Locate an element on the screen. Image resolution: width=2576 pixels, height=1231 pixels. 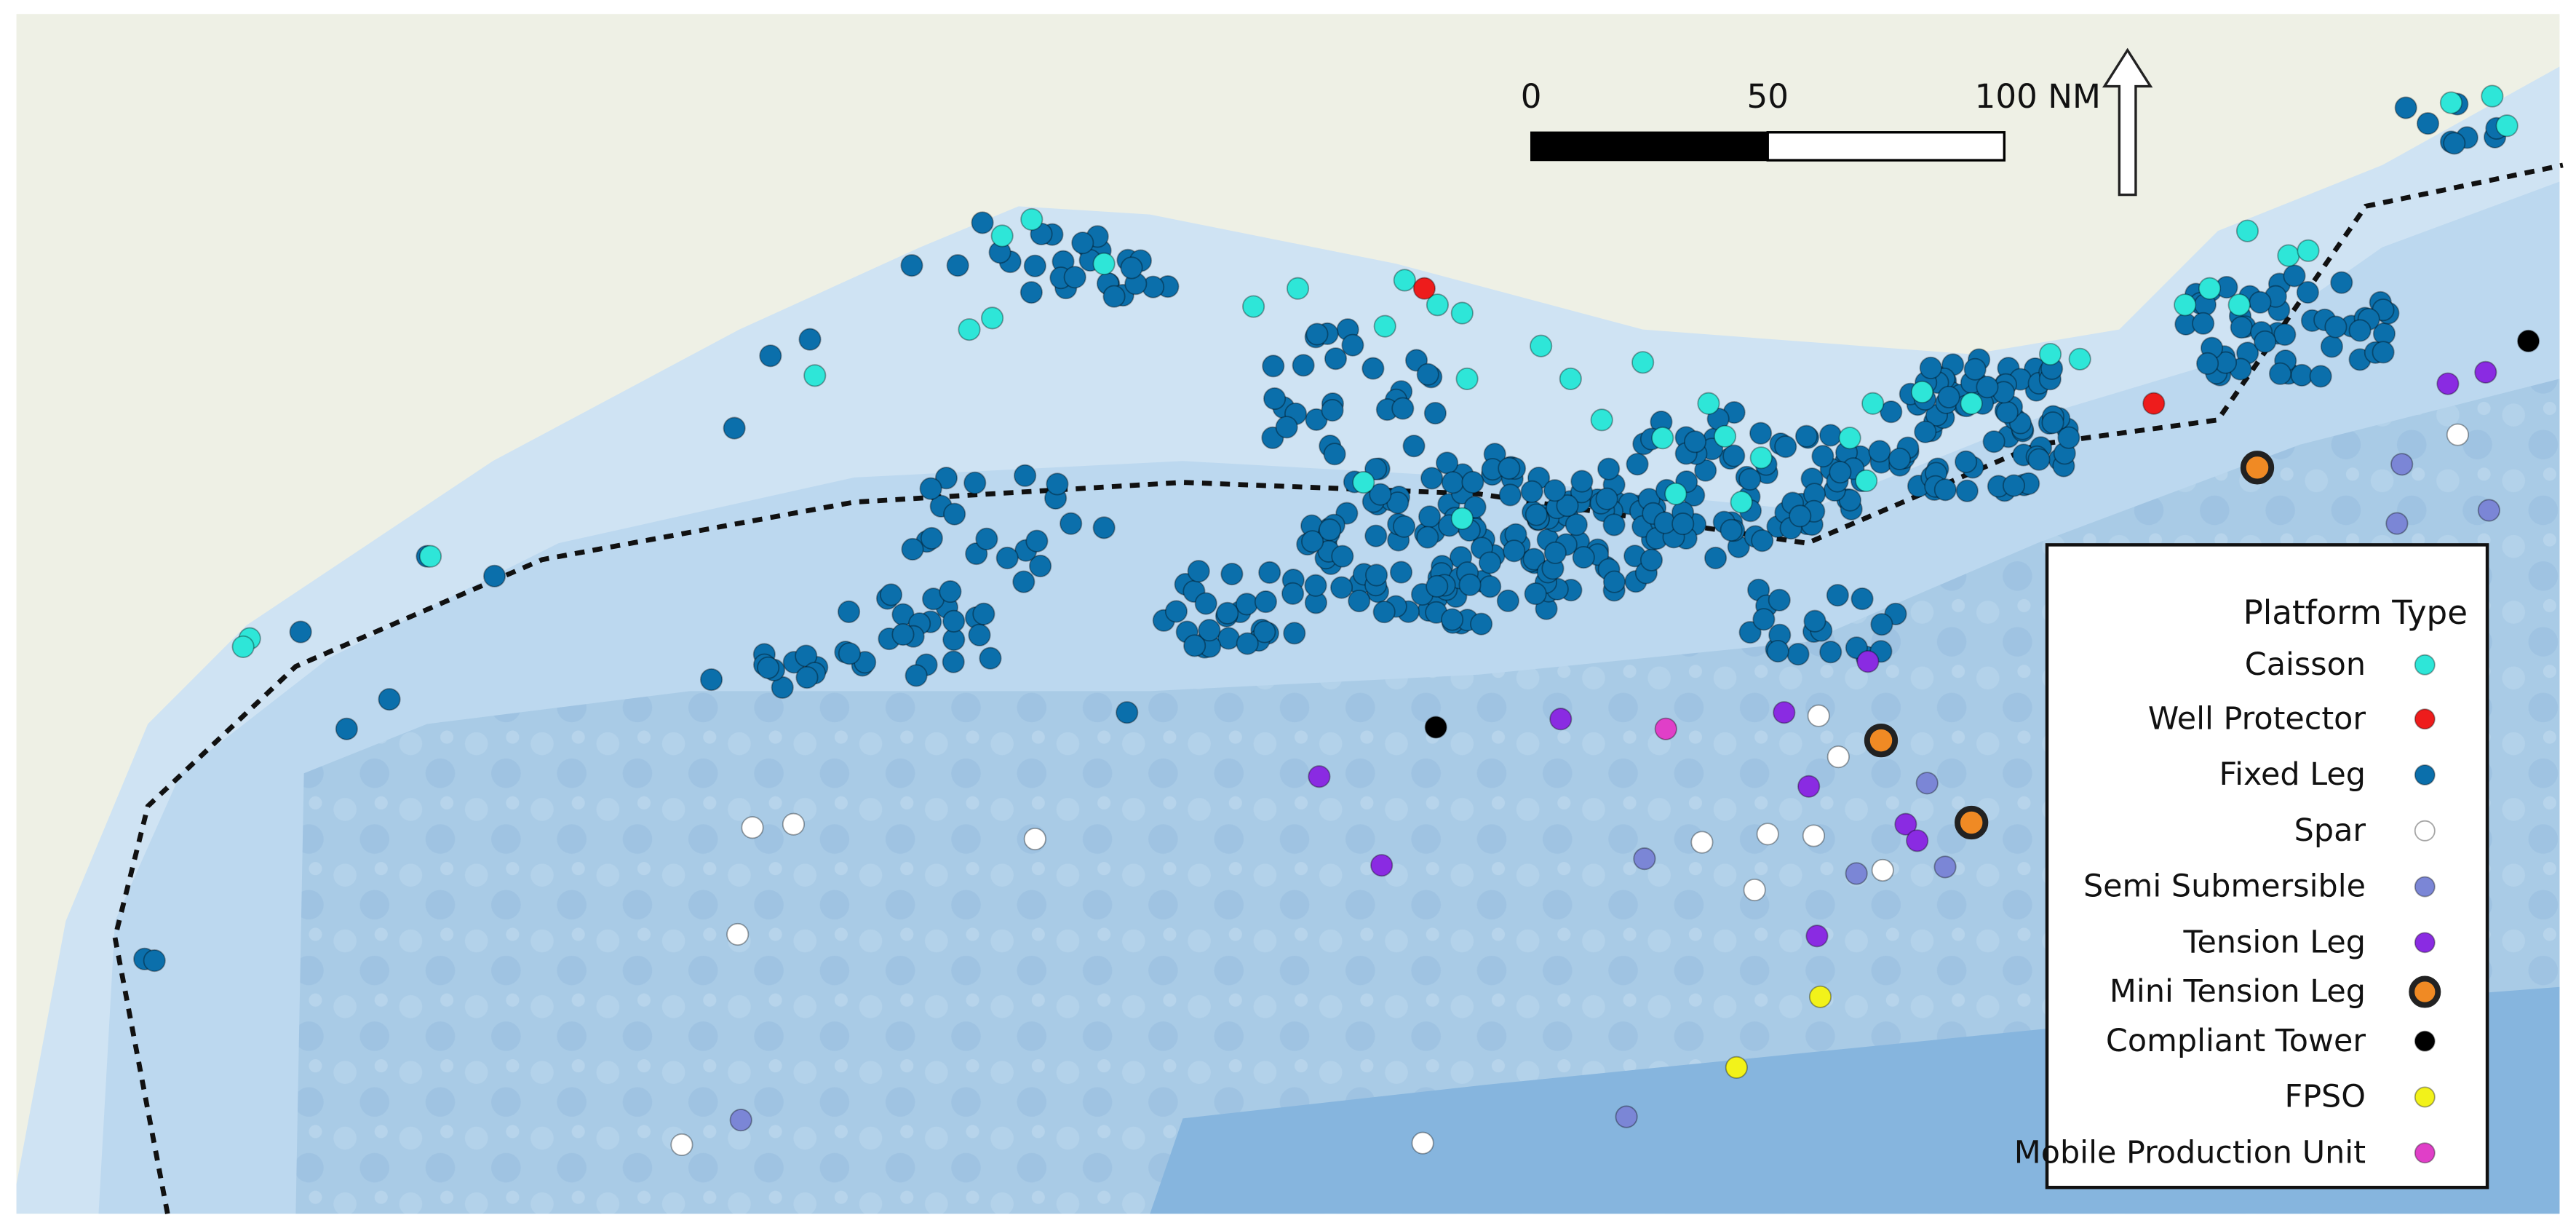
scale-label: 0 is located at coordinates (1532, 96).